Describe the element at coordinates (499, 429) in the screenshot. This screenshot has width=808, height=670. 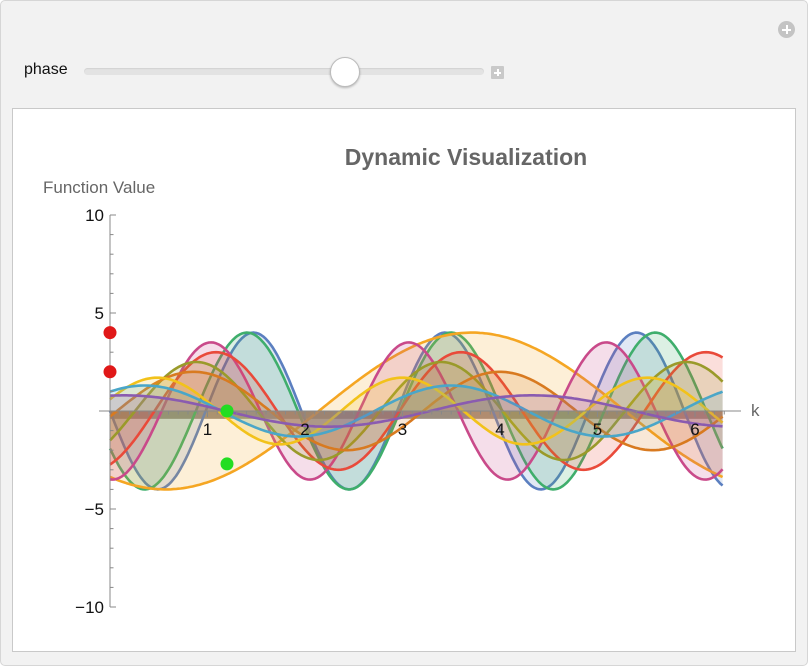
I see `x-tick-label: 4` at that location.